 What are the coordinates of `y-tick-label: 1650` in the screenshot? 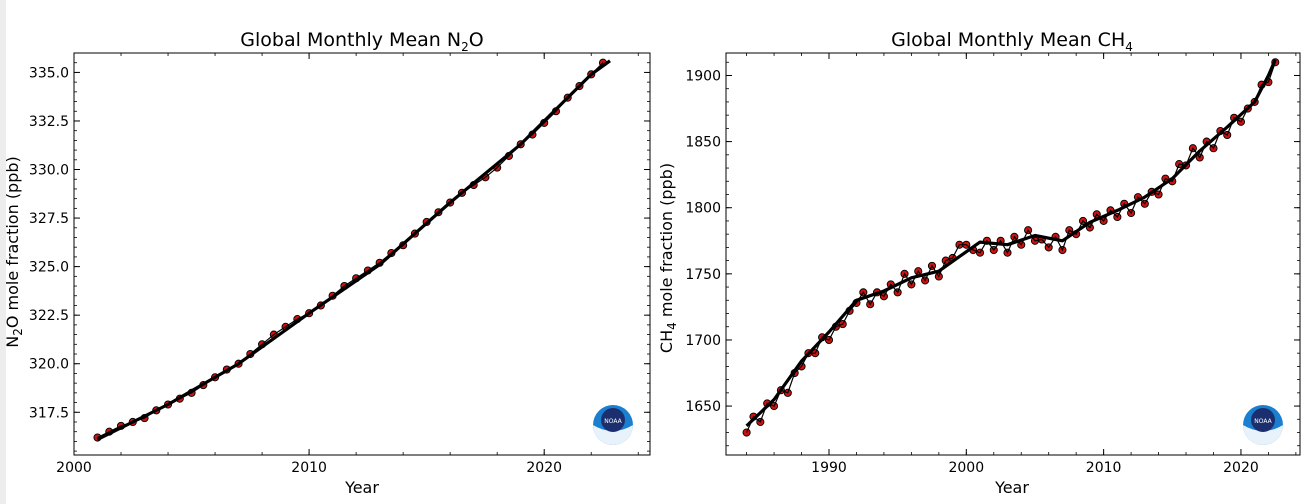 It's located at (703, 407).